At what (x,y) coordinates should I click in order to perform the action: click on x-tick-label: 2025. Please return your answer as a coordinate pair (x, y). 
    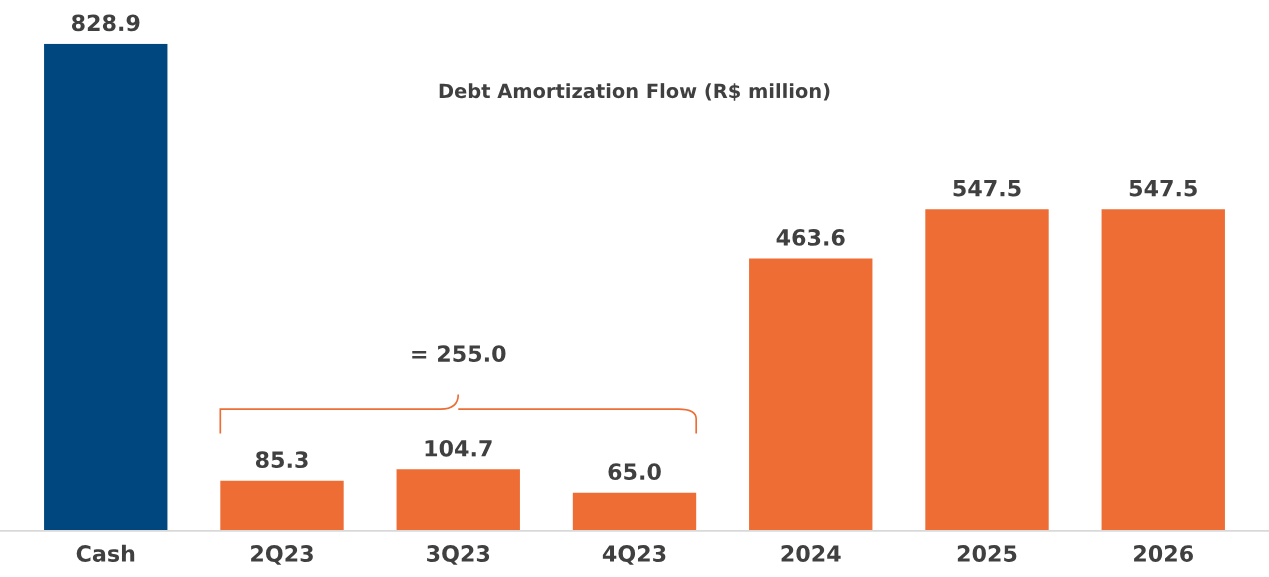
    Looking at the image, I should click on (987, 553).